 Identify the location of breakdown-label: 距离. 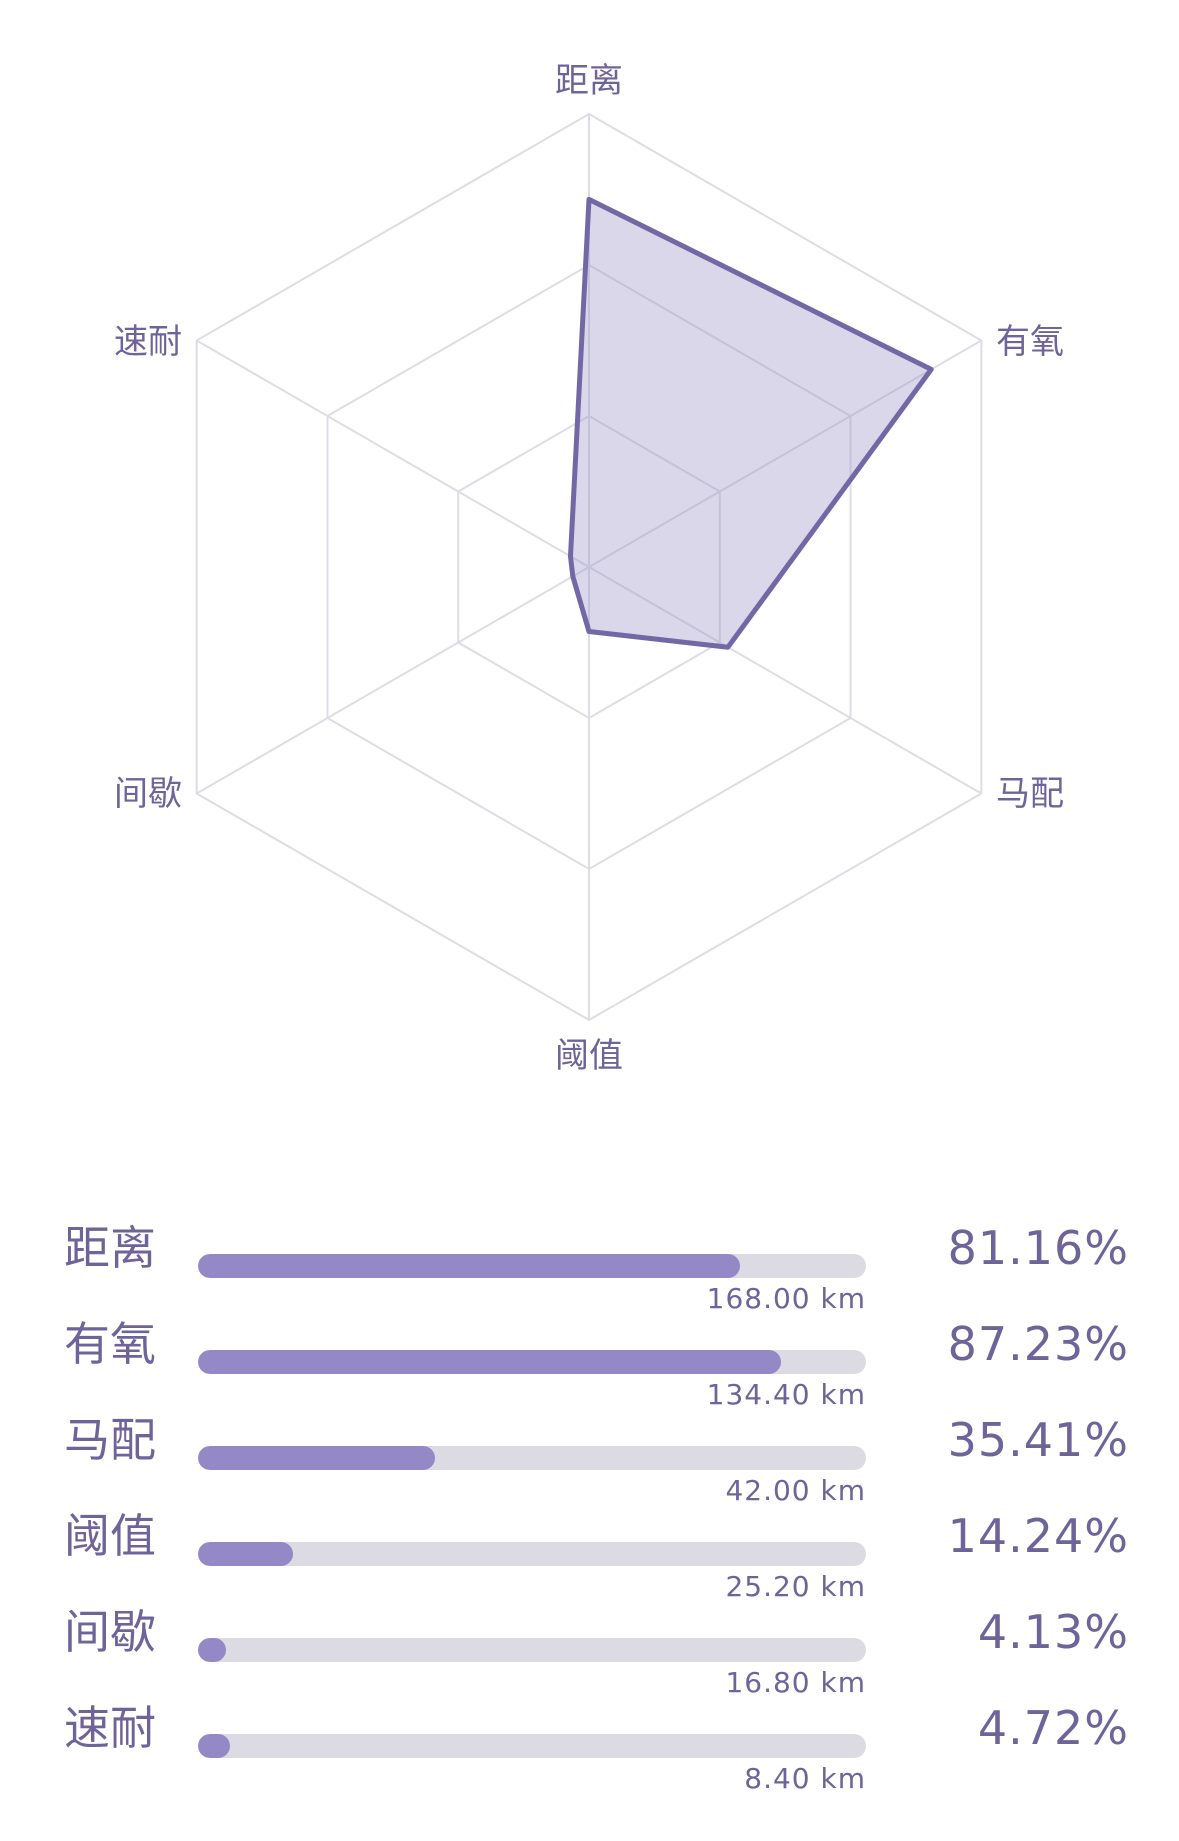
(110, 1248).